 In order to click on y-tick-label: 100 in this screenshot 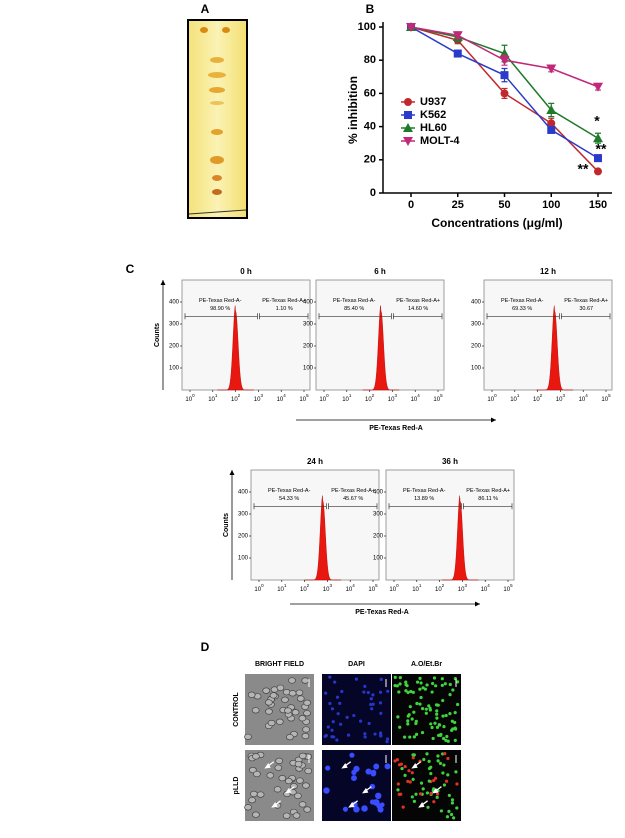, I will do `click(476, 369)`.